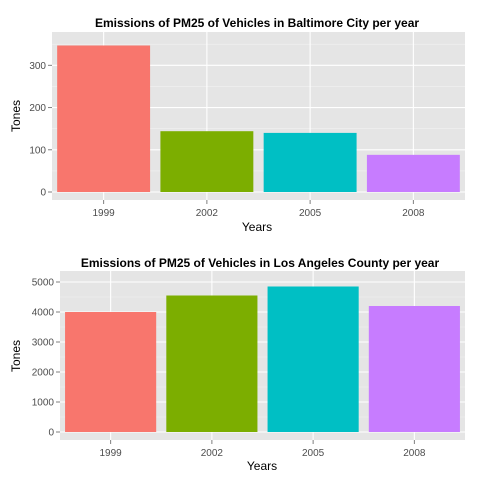 The width and height of the screenshot is (480, 480). I want to click on y-tick-label: 3000, so click(43, 343).